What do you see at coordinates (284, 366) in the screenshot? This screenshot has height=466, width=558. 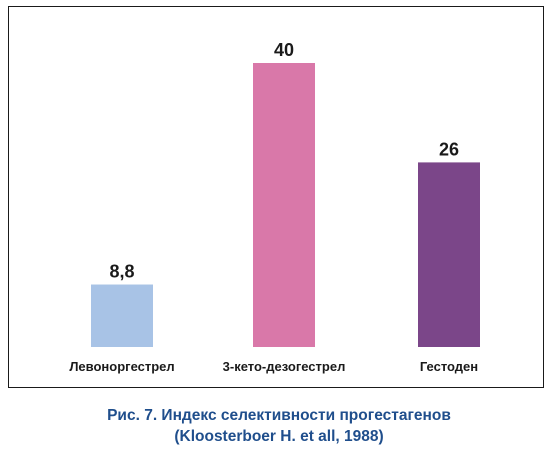 I see `category-label-2: 3-кето-дезогестрел` at bounding box center [284, 366].